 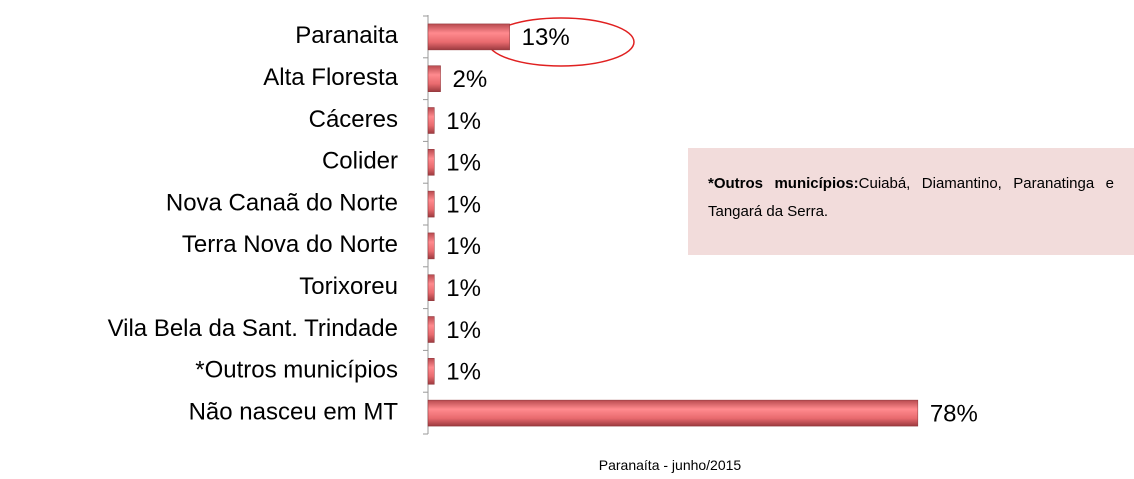 I want to click on note-label: *Outros municípios:, so click(x=783, y=183).